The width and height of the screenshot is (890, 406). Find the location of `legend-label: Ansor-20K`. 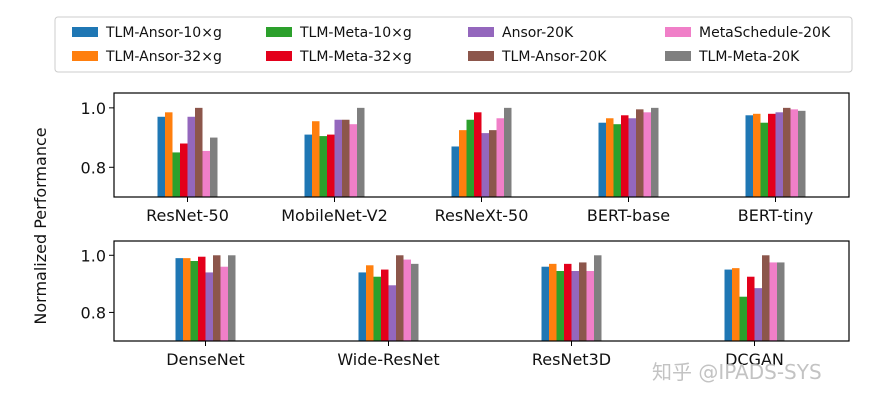

legend-label: Ansor-20K is located at coordinates (538, 33).